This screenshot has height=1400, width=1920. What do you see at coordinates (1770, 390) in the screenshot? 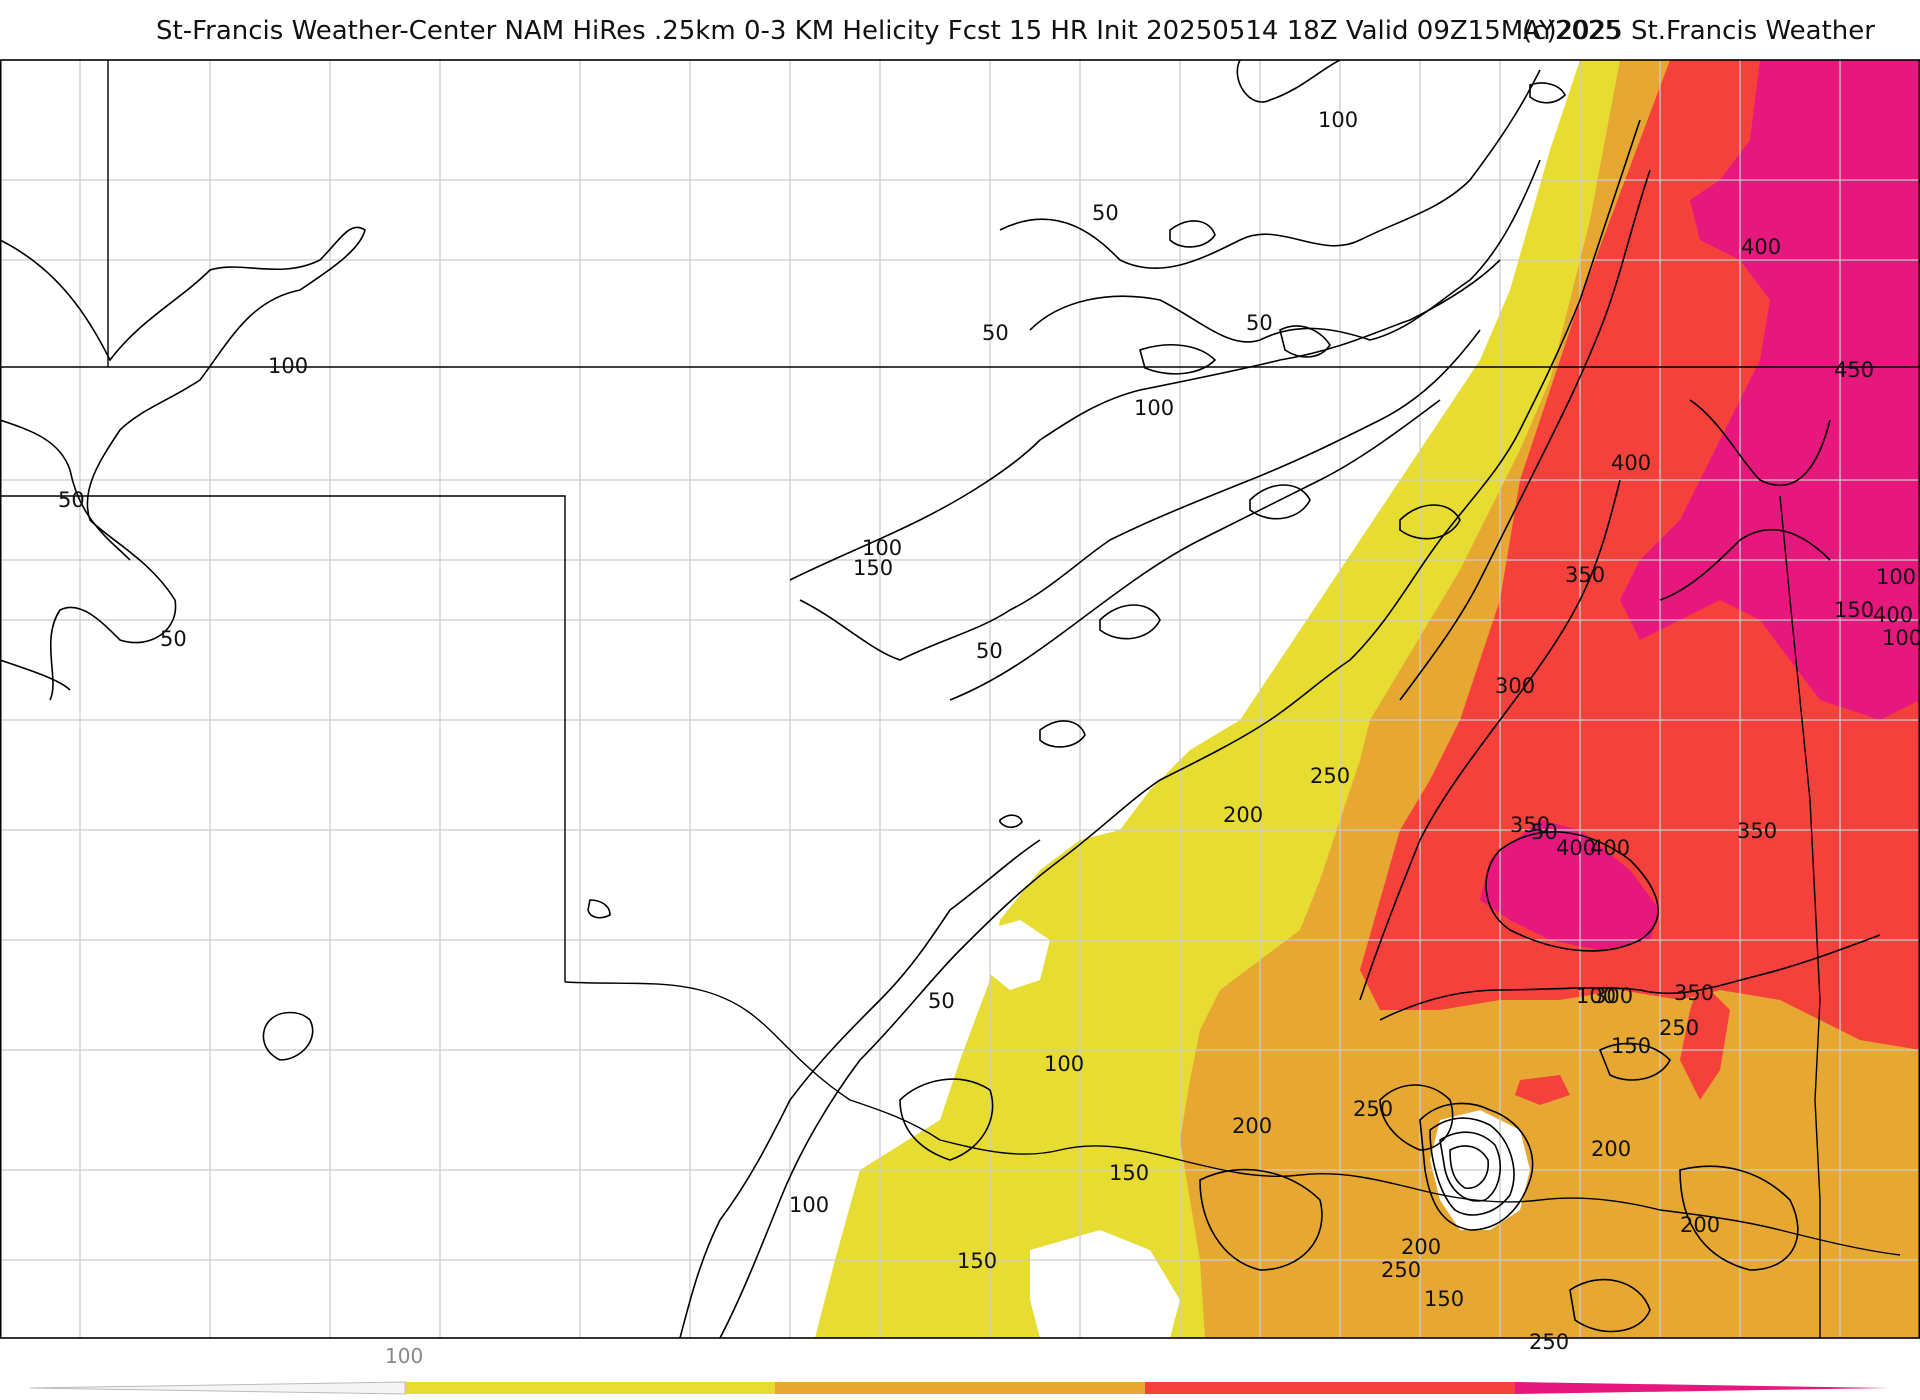
I see `fill-400-plus-north` at bounding box center [1770, 390].